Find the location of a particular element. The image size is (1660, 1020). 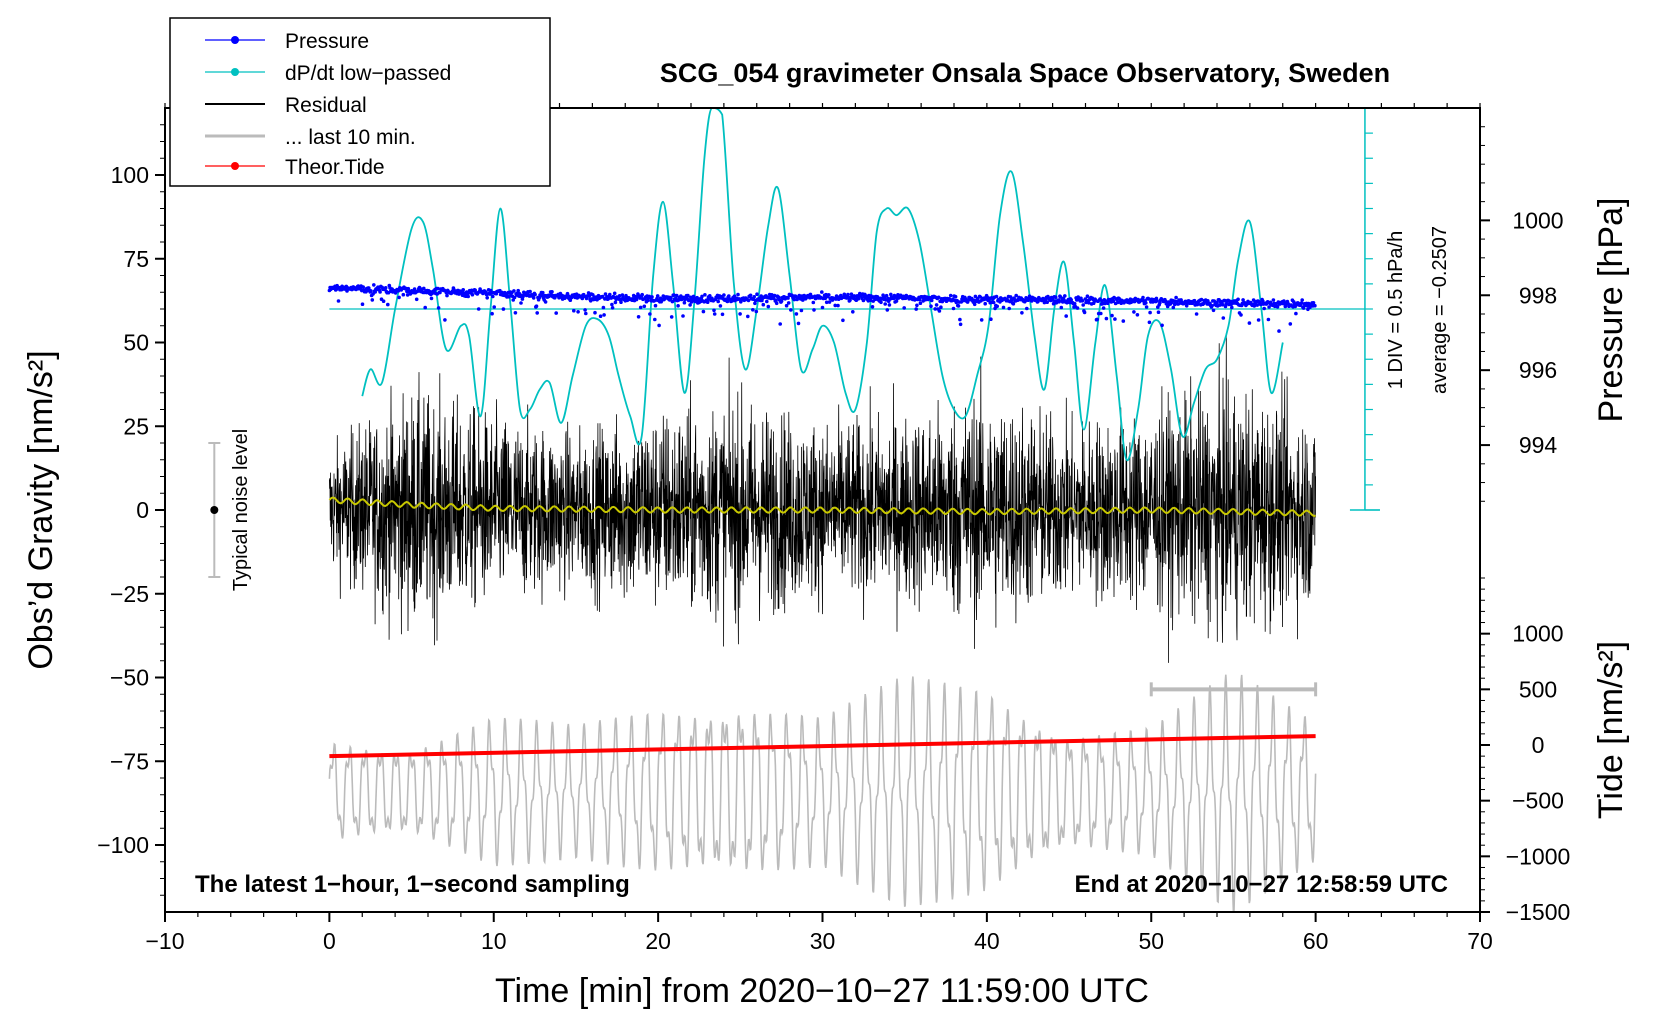

y-tick-label: −100 is located at coordinates (123, 845).